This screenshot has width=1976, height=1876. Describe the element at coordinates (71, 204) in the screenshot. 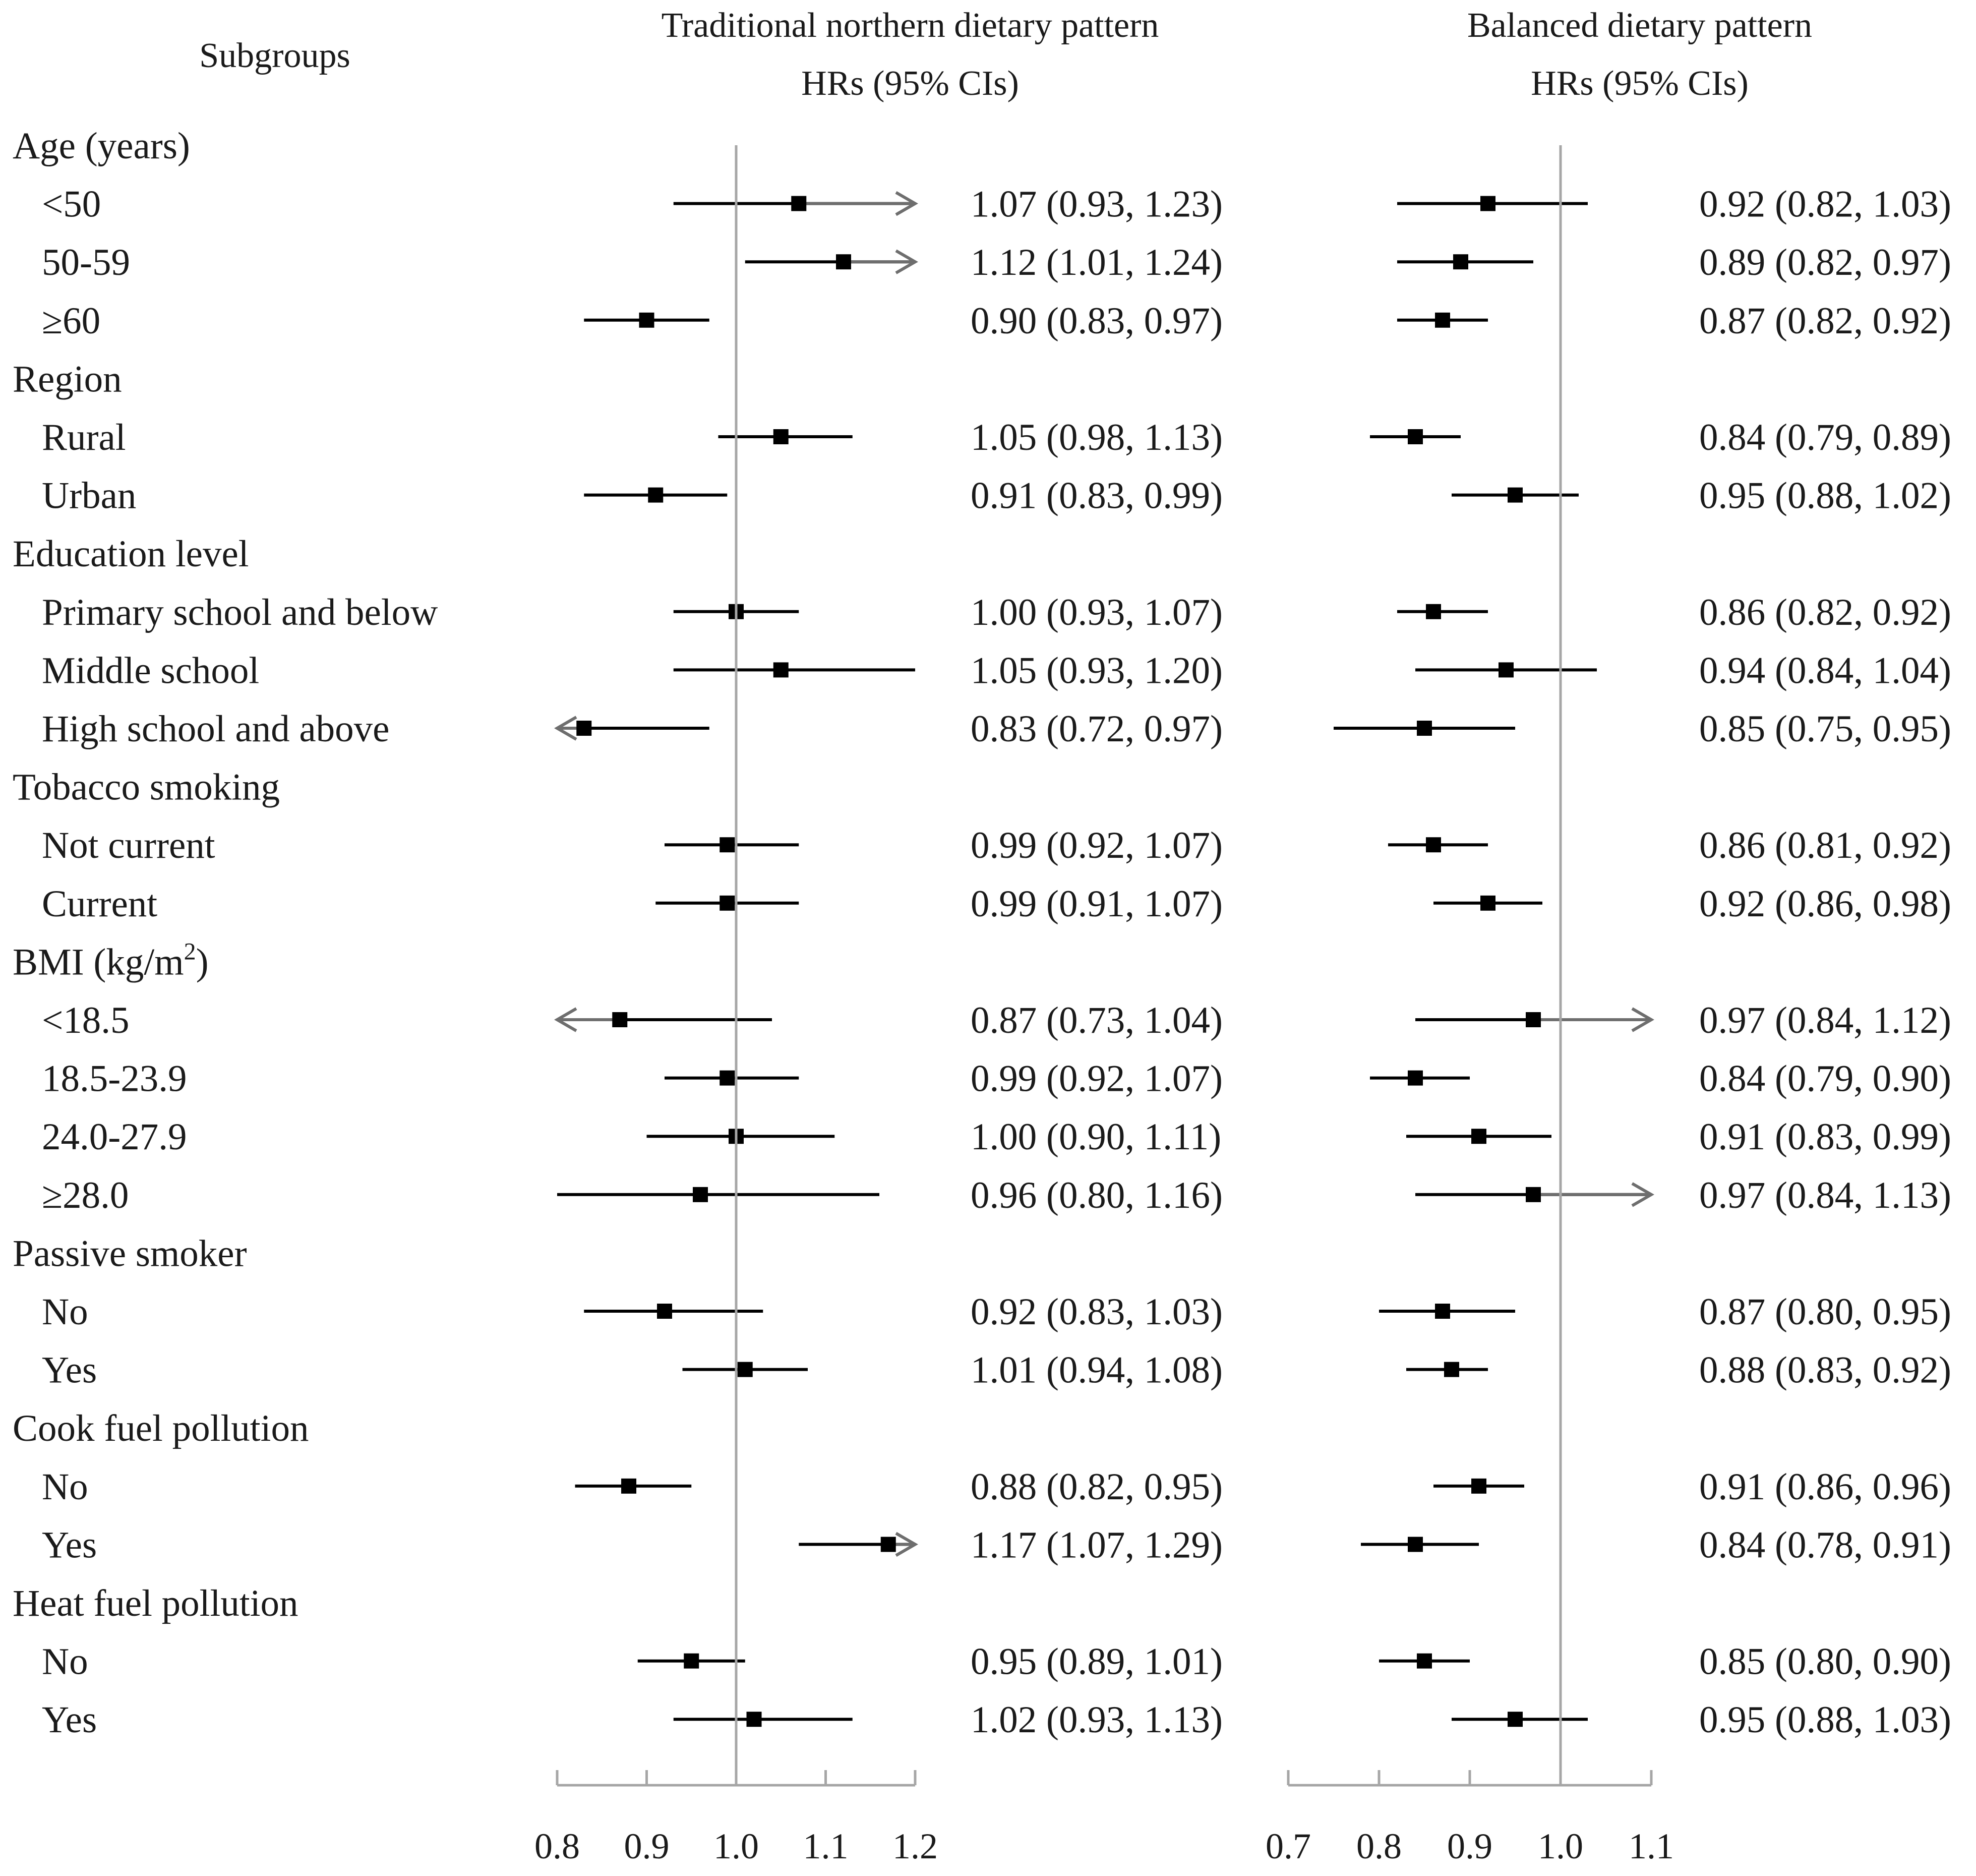

I see `subgroup-label: <50` at that location.